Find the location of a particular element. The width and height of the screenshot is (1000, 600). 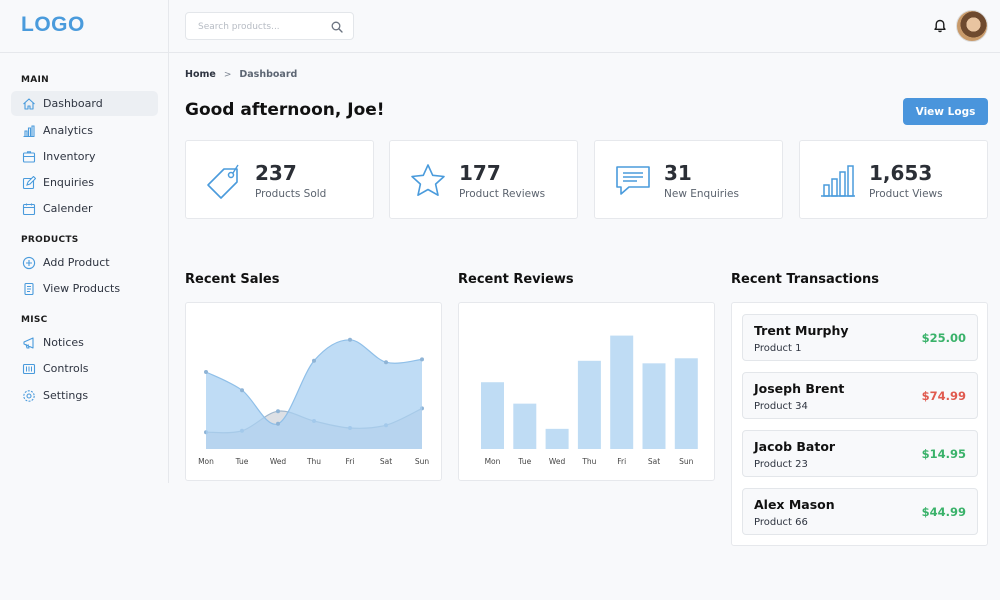

bell-icon is located at coordinates (940, 26).